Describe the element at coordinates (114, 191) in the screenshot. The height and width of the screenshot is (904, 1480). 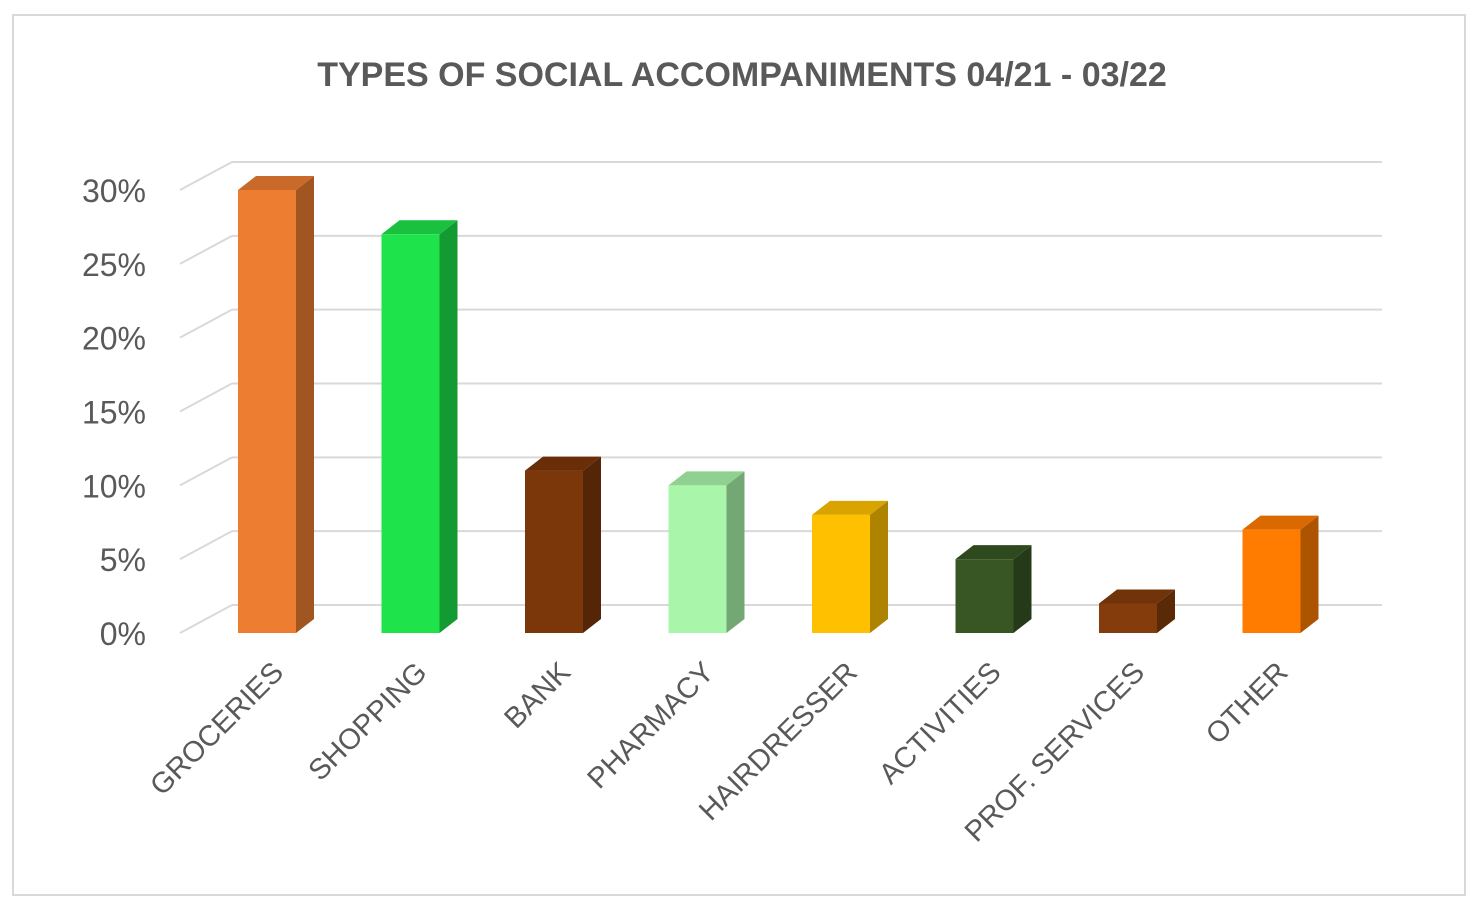
I see `y-tick-label: 30%` at that location.